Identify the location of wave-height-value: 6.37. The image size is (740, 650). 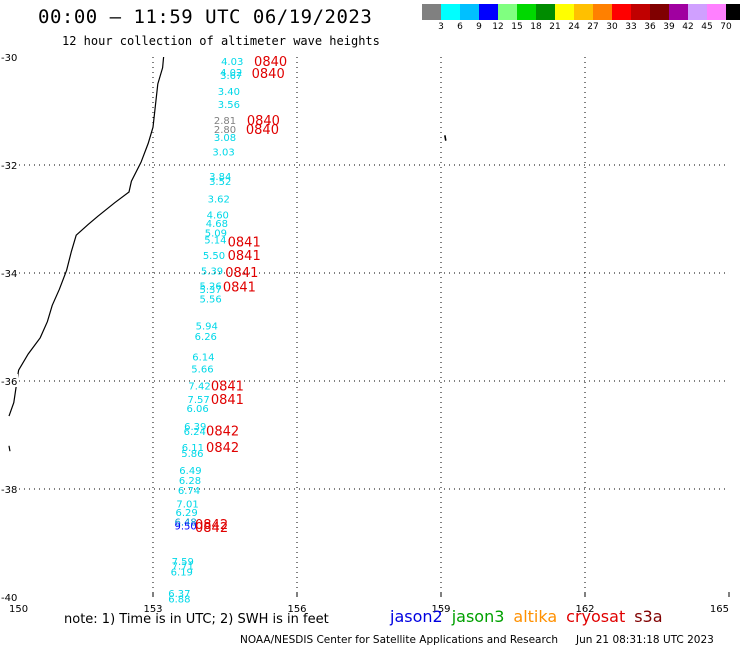
(179, 594).